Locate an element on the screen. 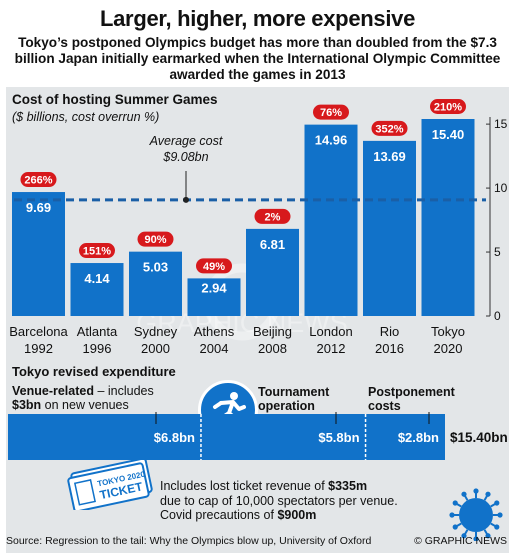  venue-label2-rest: on new venues is located at coordinates (85, 405).